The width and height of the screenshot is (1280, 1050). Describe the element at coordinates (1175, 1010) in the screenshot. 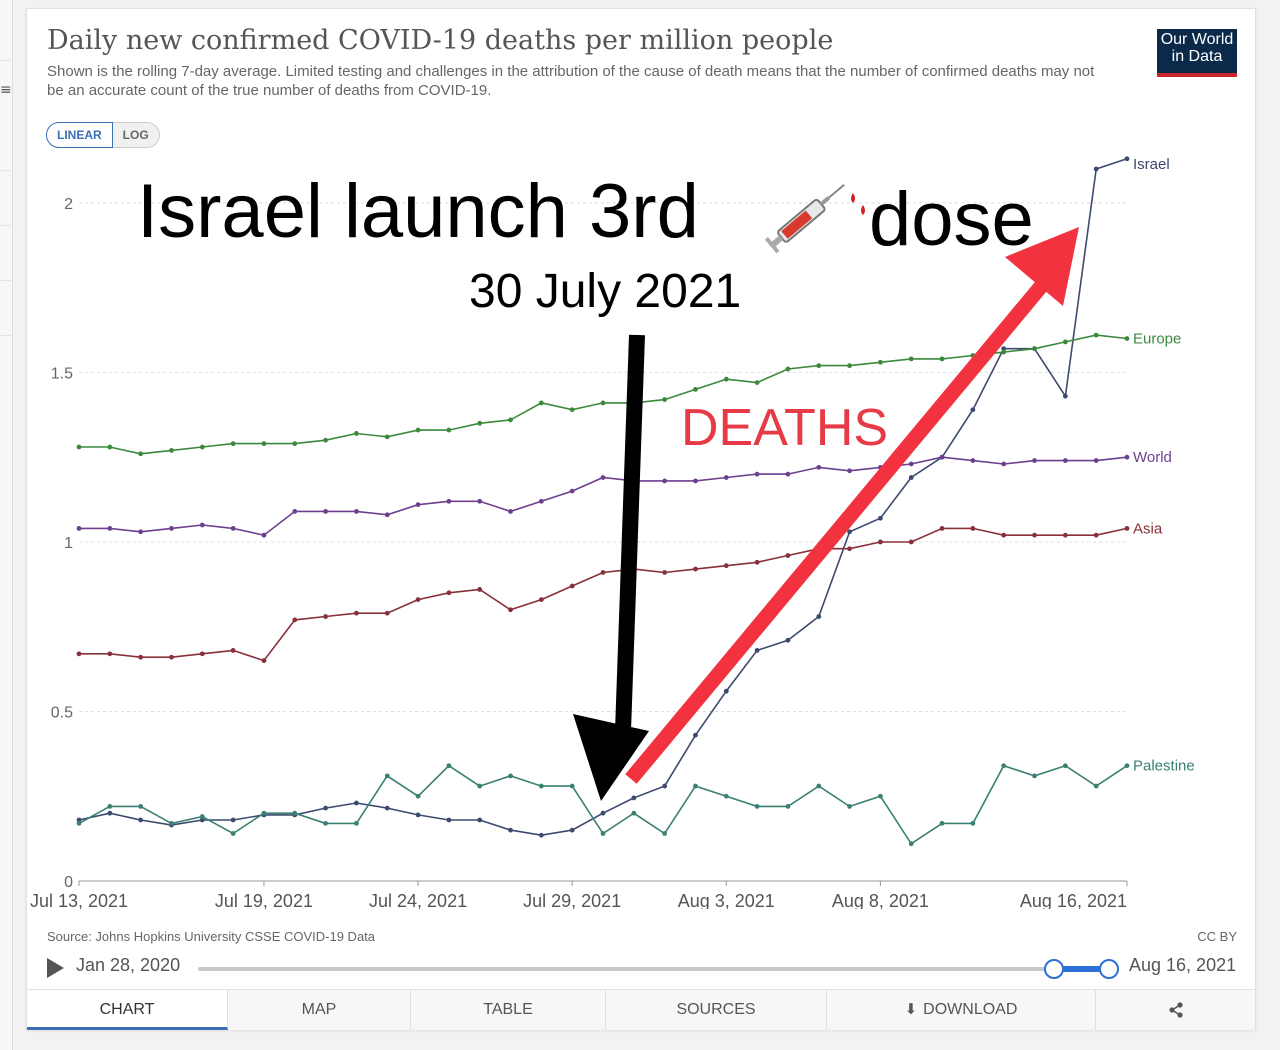

I see `share-button` at that location.